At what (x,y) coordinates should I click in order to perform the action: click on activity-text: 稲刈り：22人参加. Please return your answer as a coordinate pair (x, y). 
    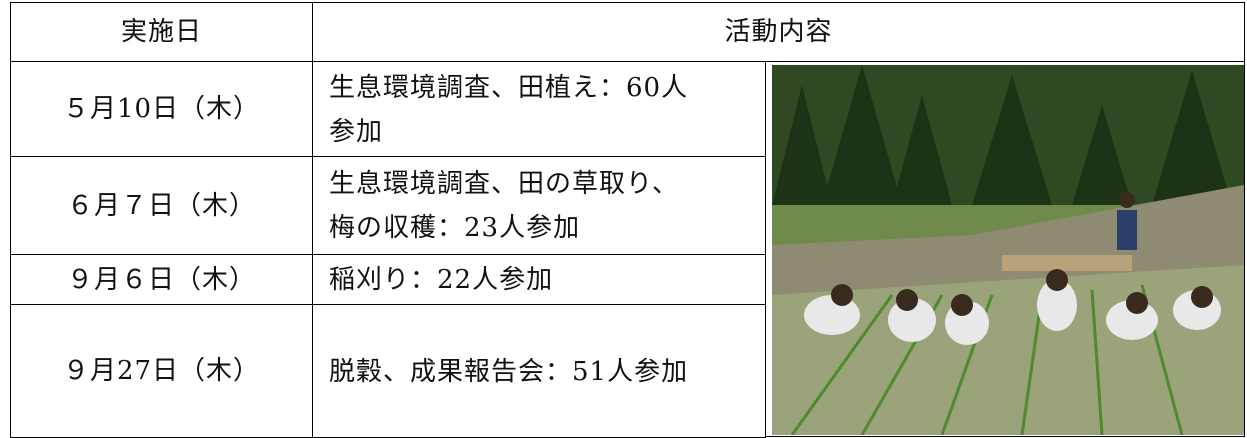
    Looking at the image, I should click on (441, 280).